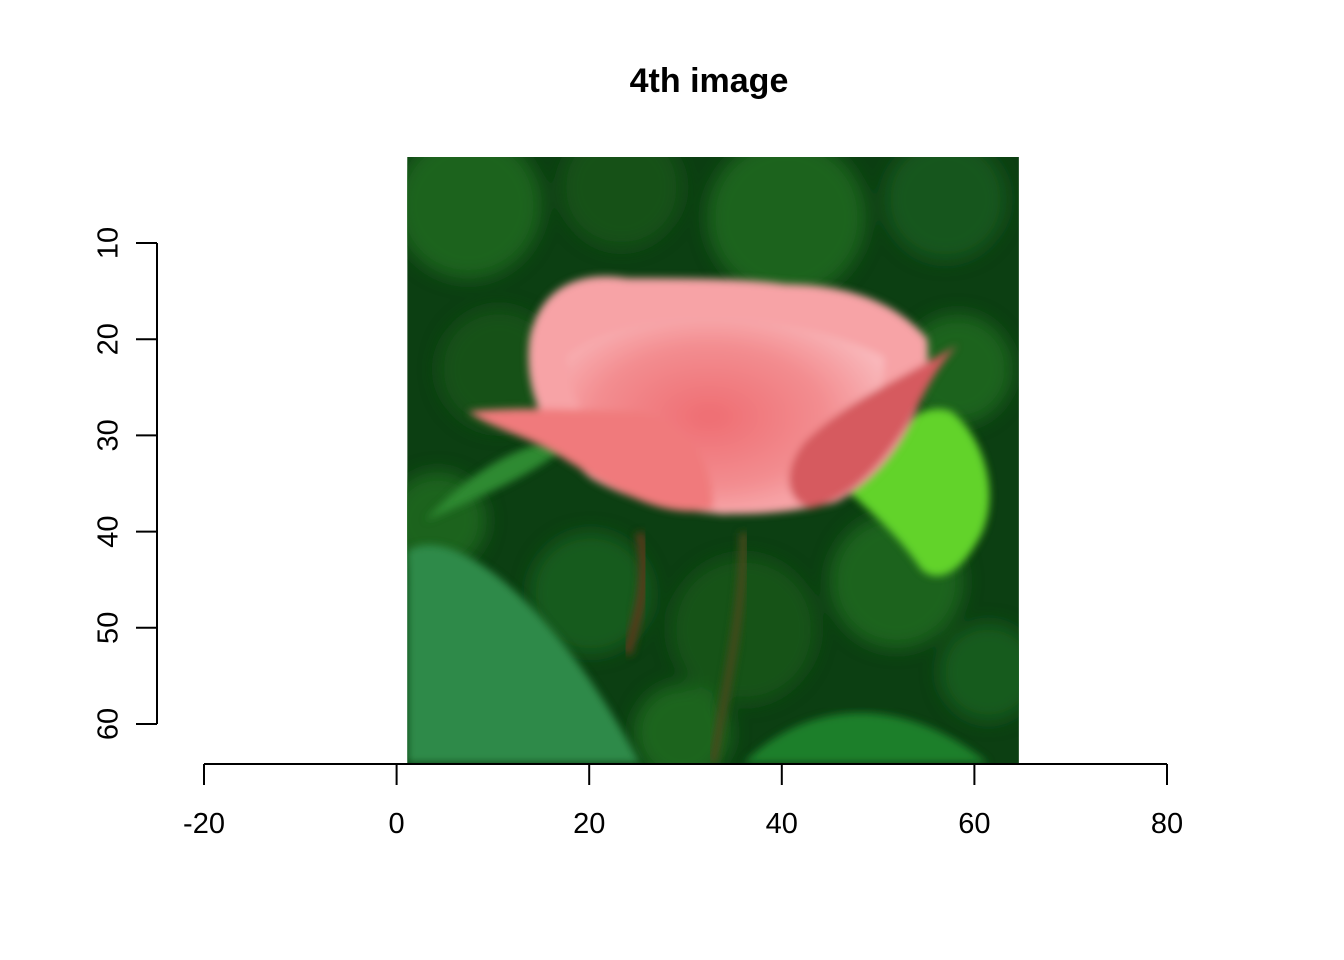  What do you see at coordinates (109, 628) in the screenshot?
I see `y-tick-label: 50` at bounding box center [109, 628].